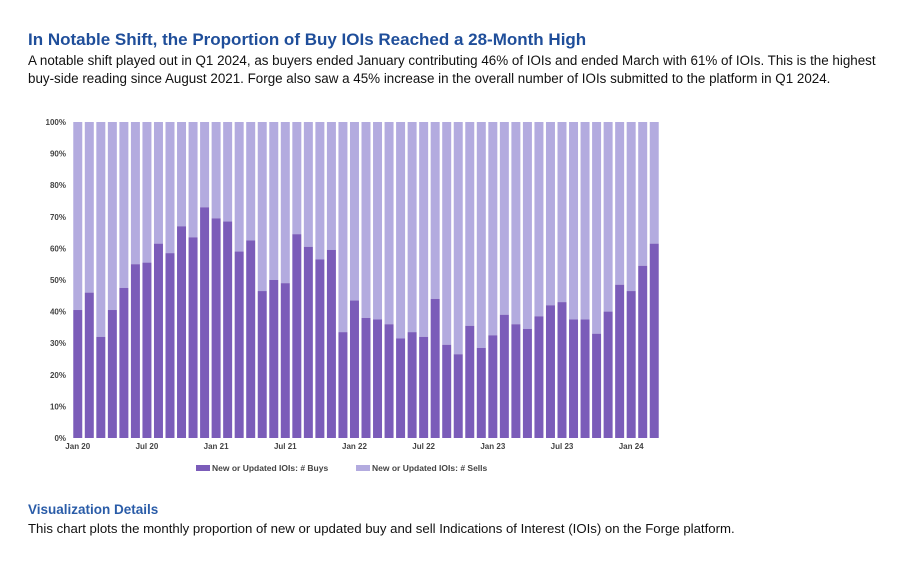 This screenshot has height=565, width=904. What do you see at coordinates (631, 446) in the screenshot?
I see `x-tick-label: Jan 24` at bounding box center [631, 446].